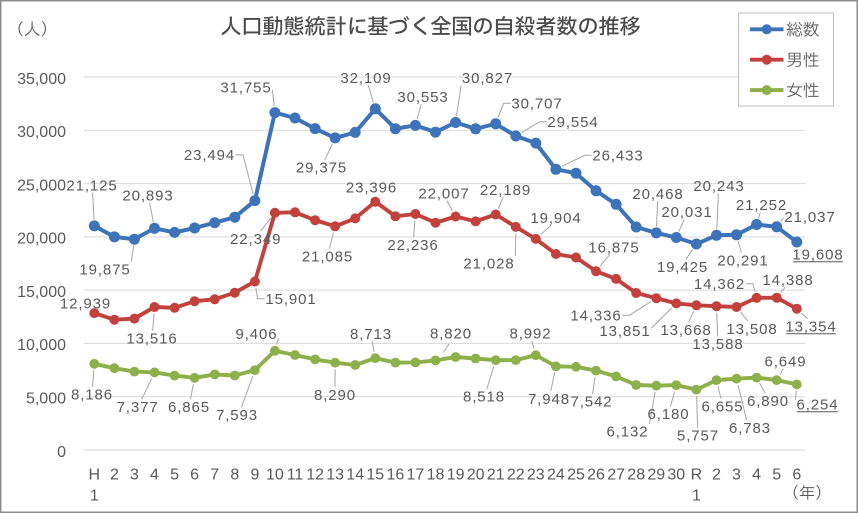 This screenshot has width=858, height=513. What do you see at coordinates (698, 436) in the screenshot?
I see `svg-text: 5,757` at bounding box center [698, 436].